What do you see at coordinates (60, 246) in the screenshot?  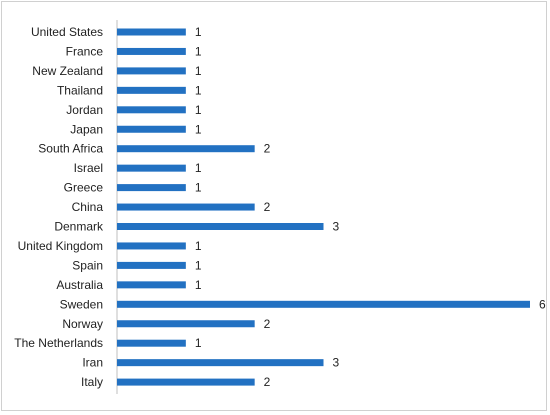 I see `category-label: United Kingdom` at bounding box center [60, 246].